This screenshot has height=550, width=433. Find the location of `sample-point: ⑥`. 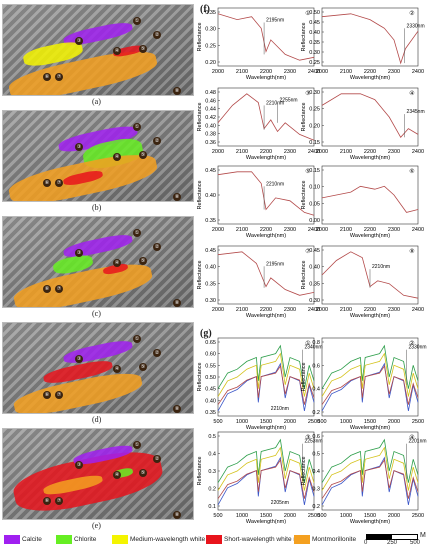

sample-point: ⑥ is located at coordinates (47, 289).